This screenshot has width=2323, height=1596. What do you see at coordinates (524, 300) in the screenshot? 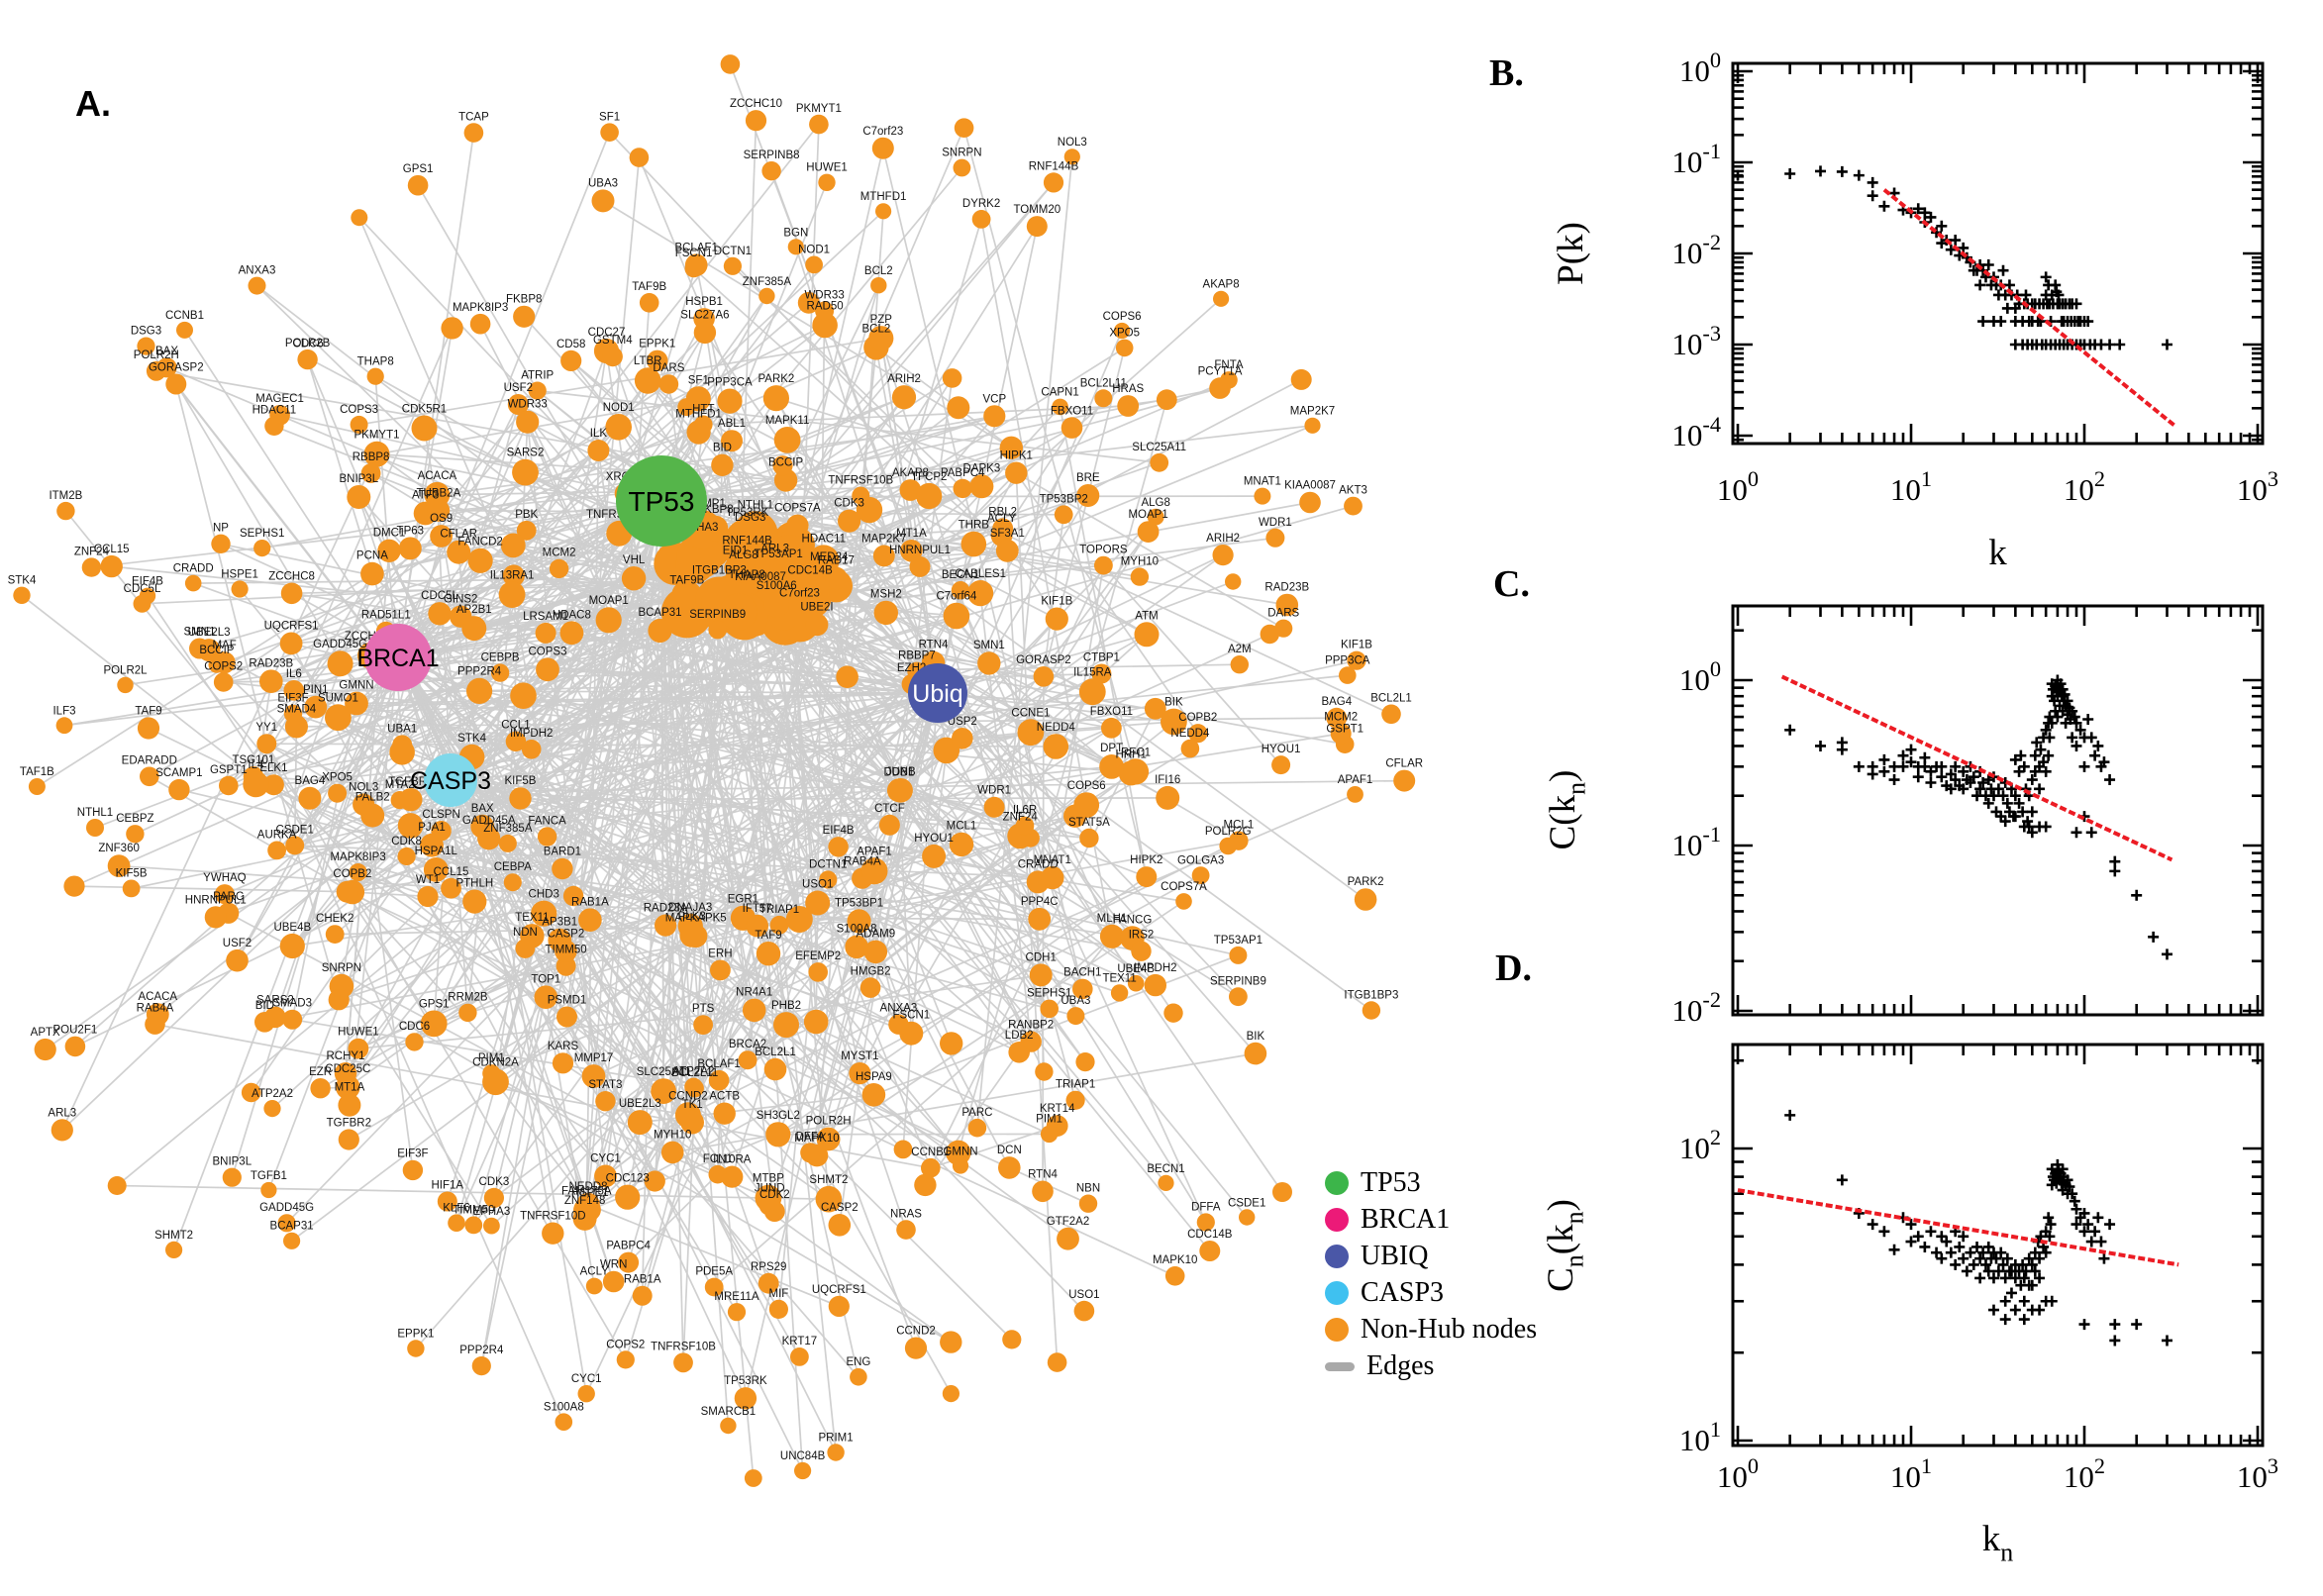
I see `svg-text: FKBP8` at bounding box center [524, 300].